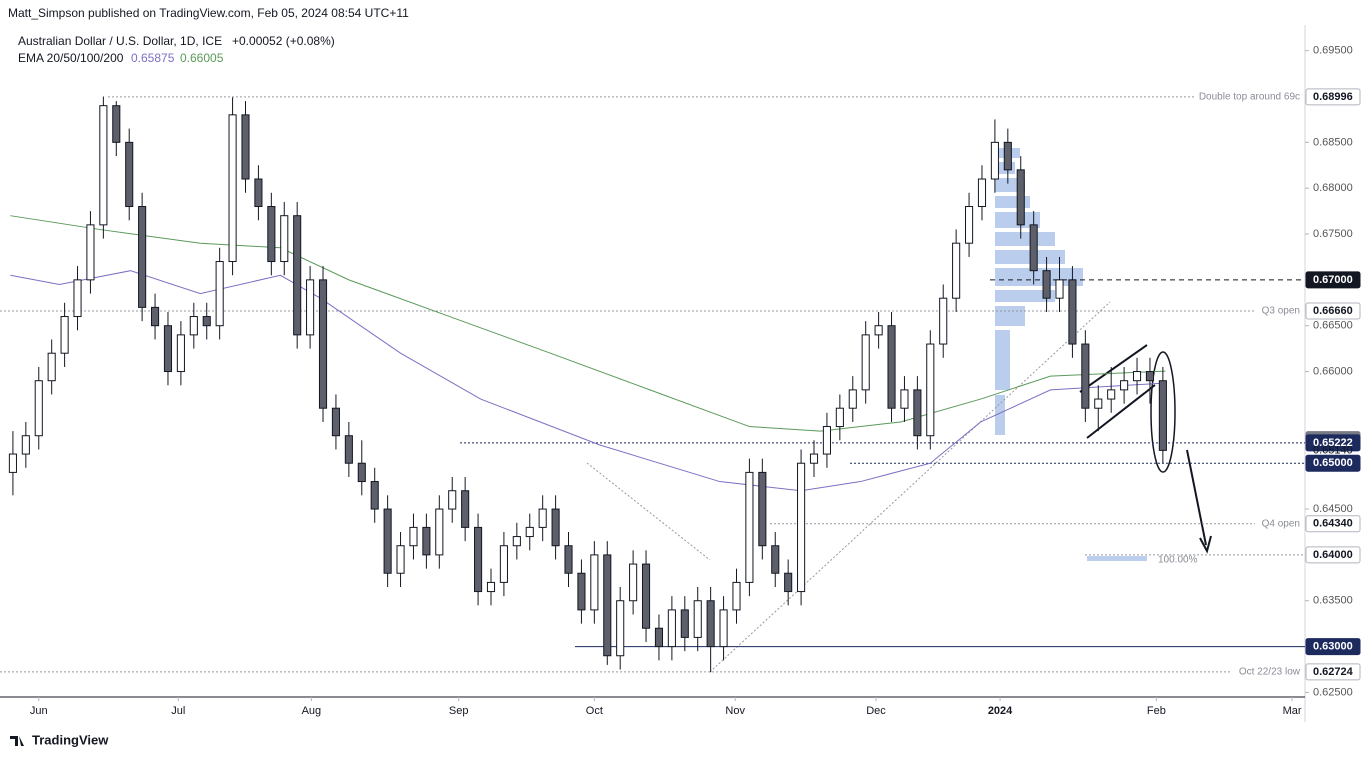 This screenshot has width=1371, height=759. What do you see at coordinates (71, 58) in the screenshot?
I see `indicator: EMA 20/50/100/200` at bounding box center [71, 58].